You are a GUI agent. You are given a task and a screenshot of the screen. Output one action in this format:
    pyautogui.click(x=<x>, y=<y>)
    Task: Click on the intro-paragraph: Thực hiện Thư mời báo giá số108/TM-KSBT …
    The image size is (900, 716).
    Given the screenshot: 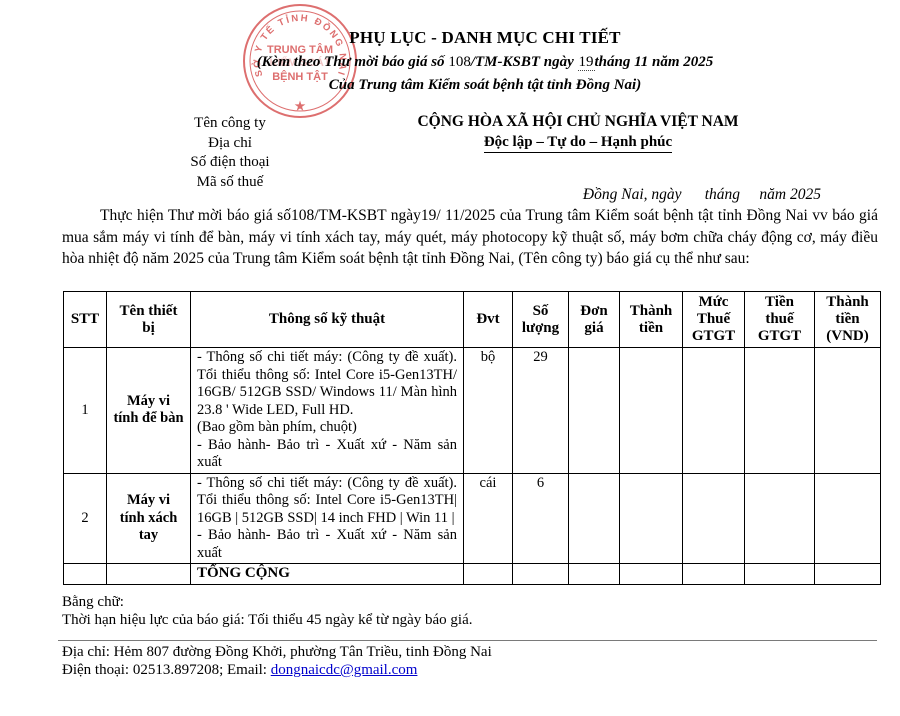 What is the action you would take?
    pyautogui.click(x=470, y=237)
    